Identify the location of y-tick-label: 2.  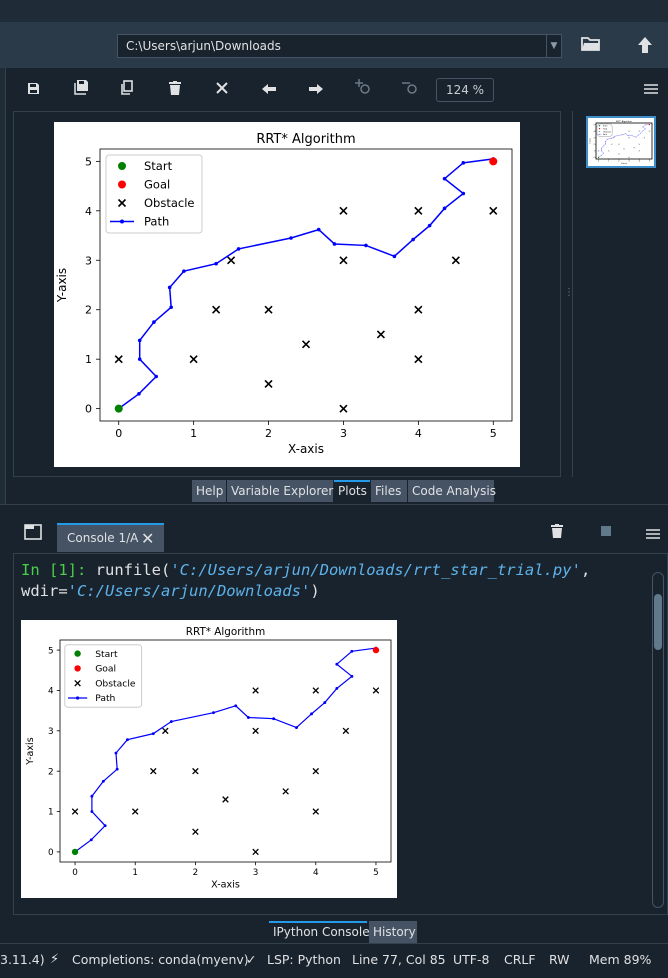
(88, 310).